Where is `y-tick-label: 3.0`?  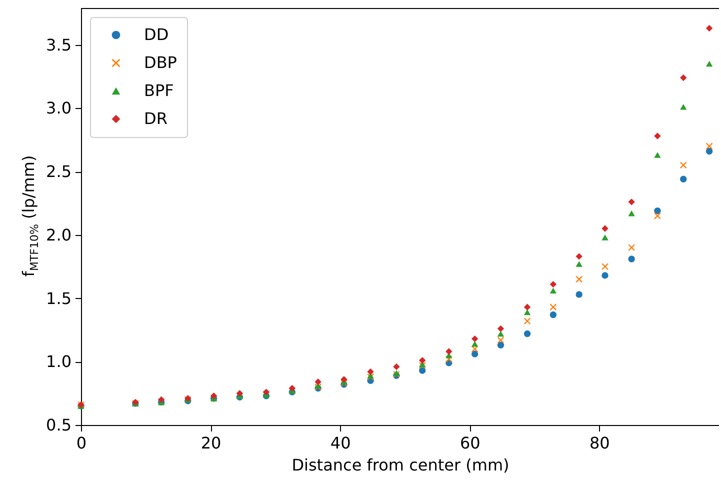 y-tick-label: 3.0 is located at coordinates (59, 108).